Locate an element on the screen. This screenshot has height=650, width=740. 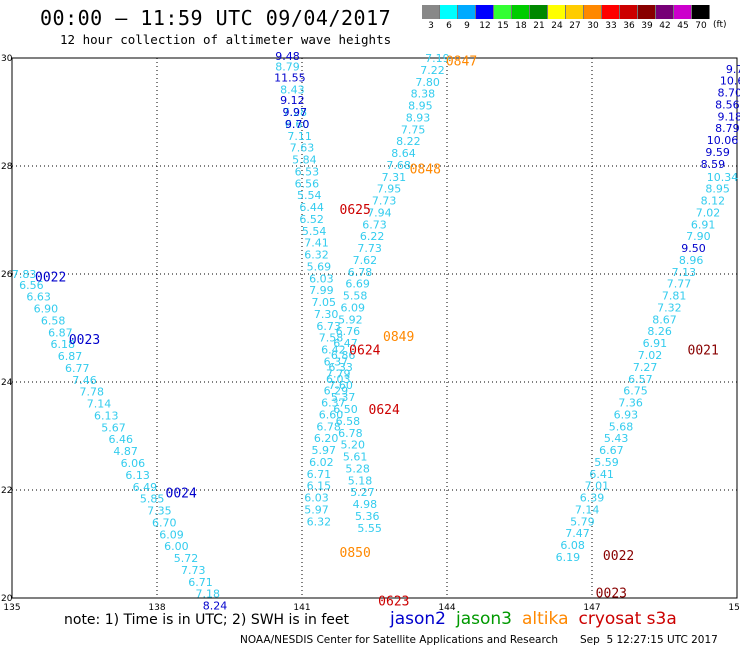
y-tick-label: 26 is located at coordinates (7, 275).